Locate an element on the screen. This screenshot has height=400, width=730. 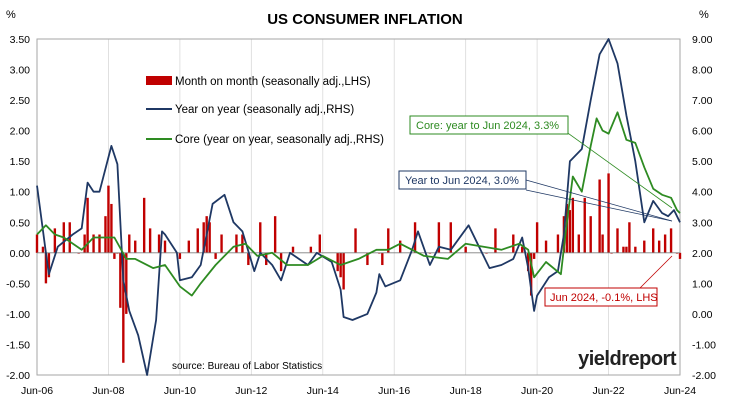
x-tick-label: Jun-22 is located at coordinates (609, 391).